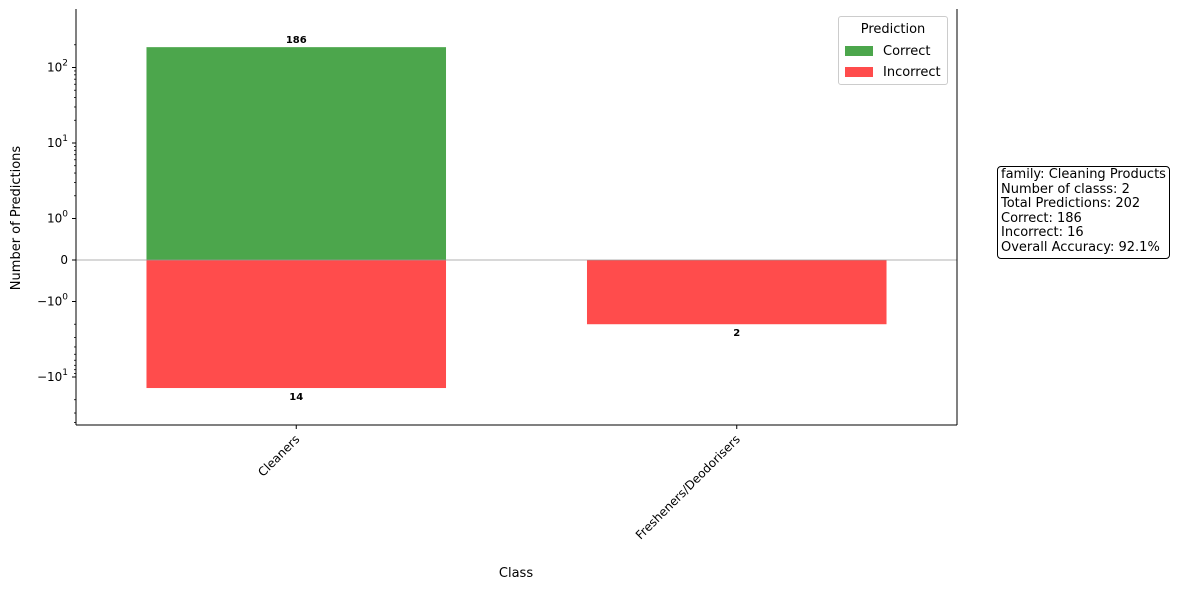  Describe the element at coordinates (52, 301) in the screenshot. I see `y-tick-label: −100` at that location.